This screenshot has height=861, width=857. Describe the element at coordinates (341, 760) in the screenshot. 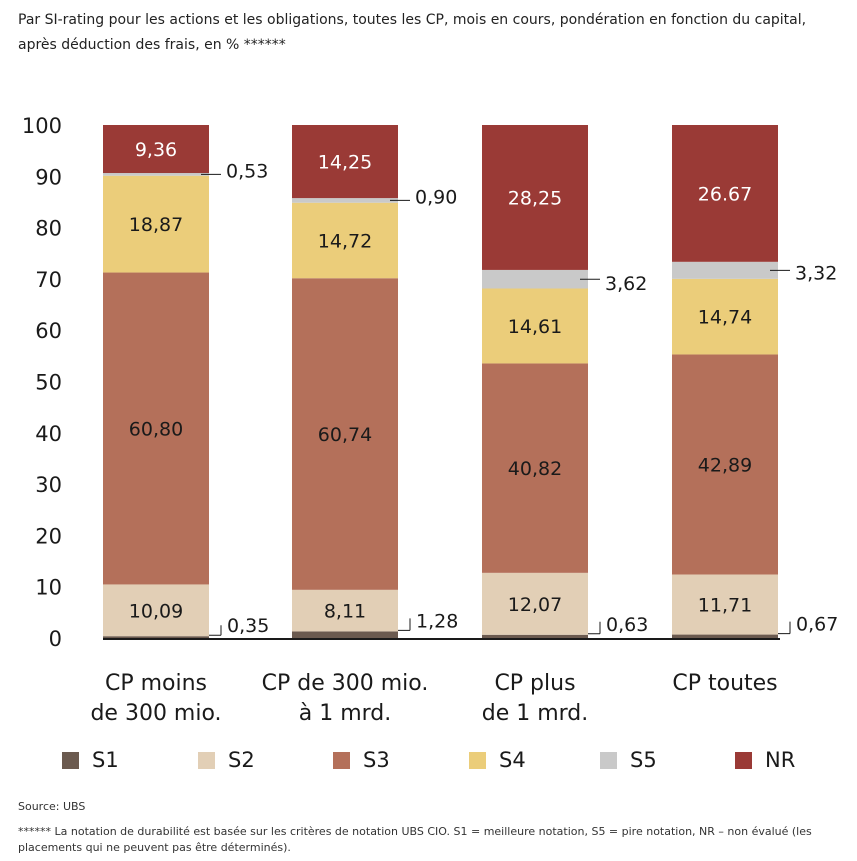

I see `legend-swatch-s3` at that location.